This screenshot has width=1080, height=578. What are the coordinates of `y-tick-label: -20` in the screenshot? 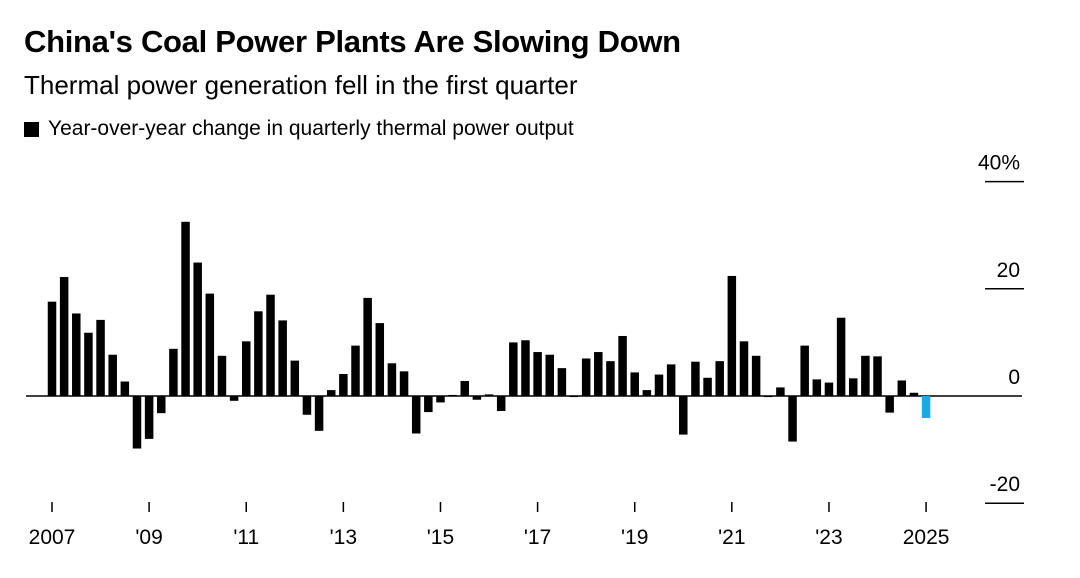 It's located at (1005, 484).